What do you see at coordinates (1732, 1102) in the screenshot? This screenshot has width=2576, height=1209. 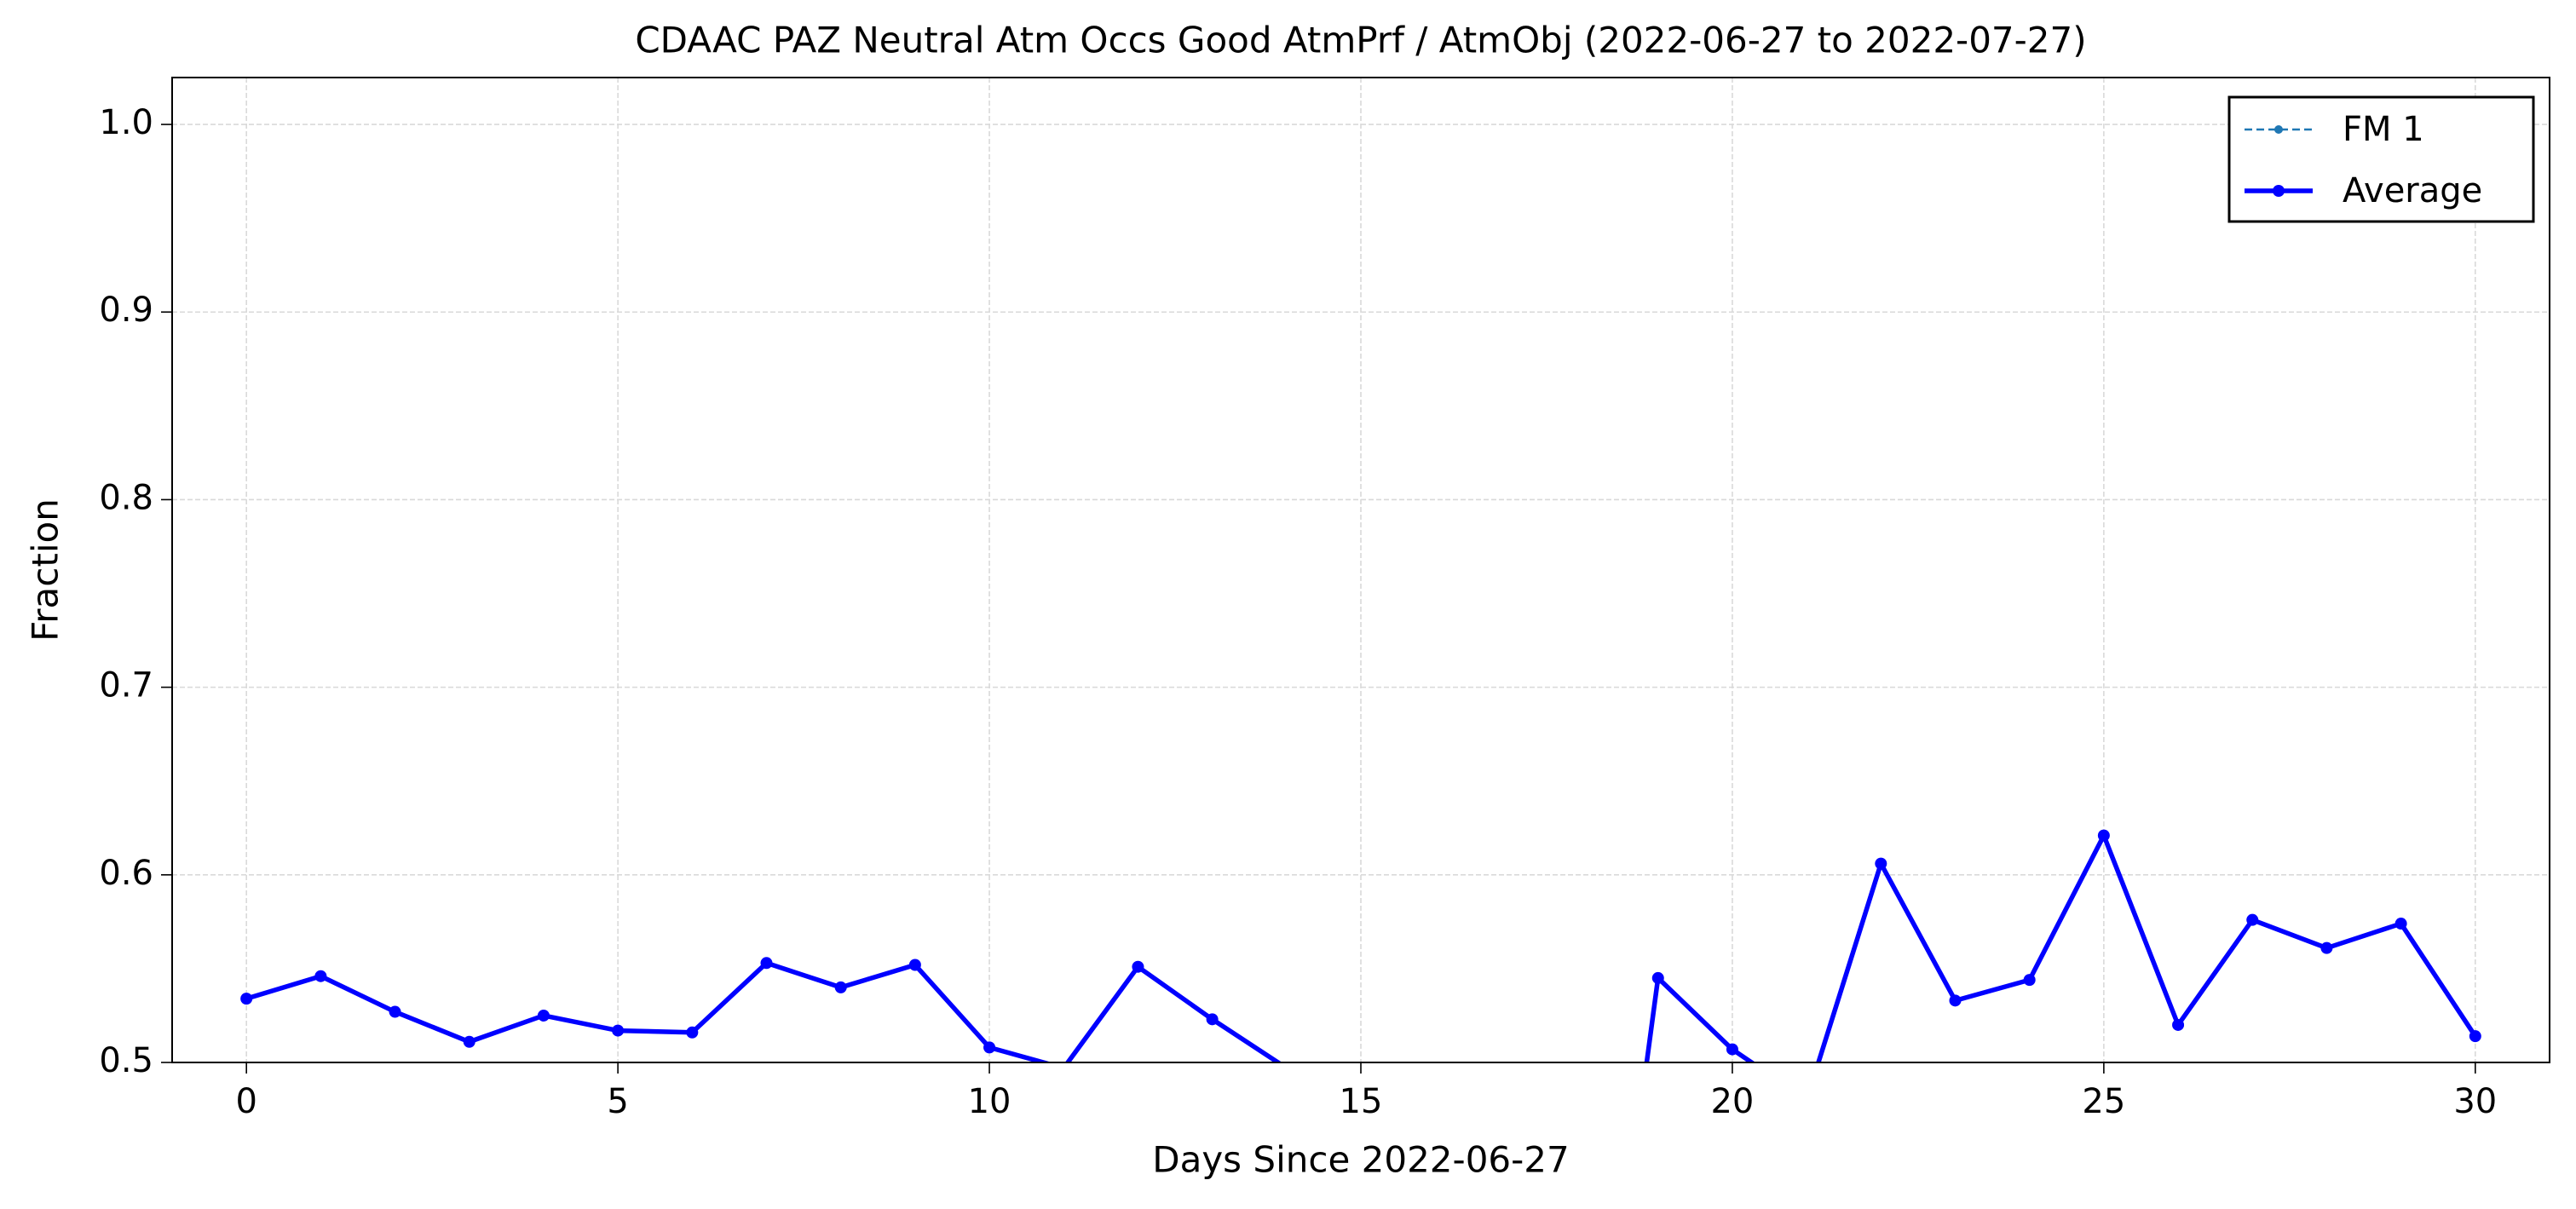 I see `x-tick-label: 20` at bounding box center [1732, 1102].